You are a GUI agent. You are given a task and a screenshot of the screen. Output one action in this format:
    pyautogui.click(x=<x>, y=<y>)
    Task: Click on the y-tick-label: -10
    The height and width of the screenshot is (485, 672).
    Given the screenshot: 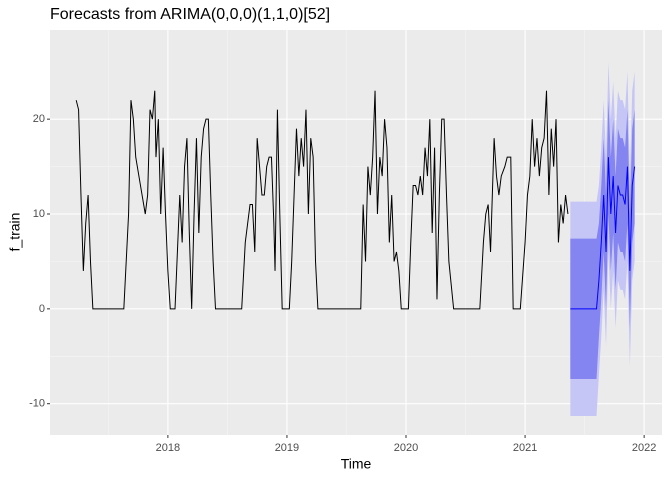 What is the action you would take?
    pyautogui.click(x=37, y=404)
    